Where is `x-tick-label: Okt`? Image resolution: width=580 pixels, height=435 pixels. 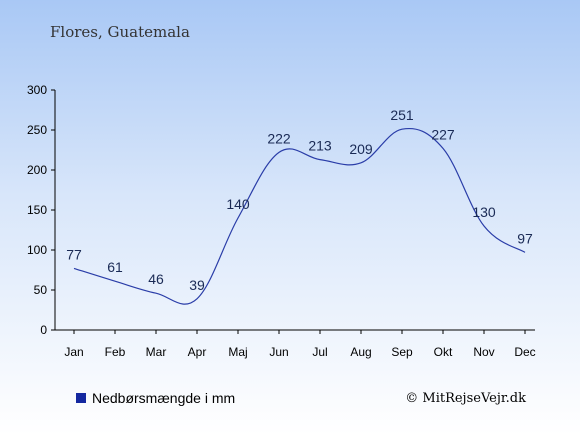 x-tick-label: Okt is located at coordinates (443, 352).